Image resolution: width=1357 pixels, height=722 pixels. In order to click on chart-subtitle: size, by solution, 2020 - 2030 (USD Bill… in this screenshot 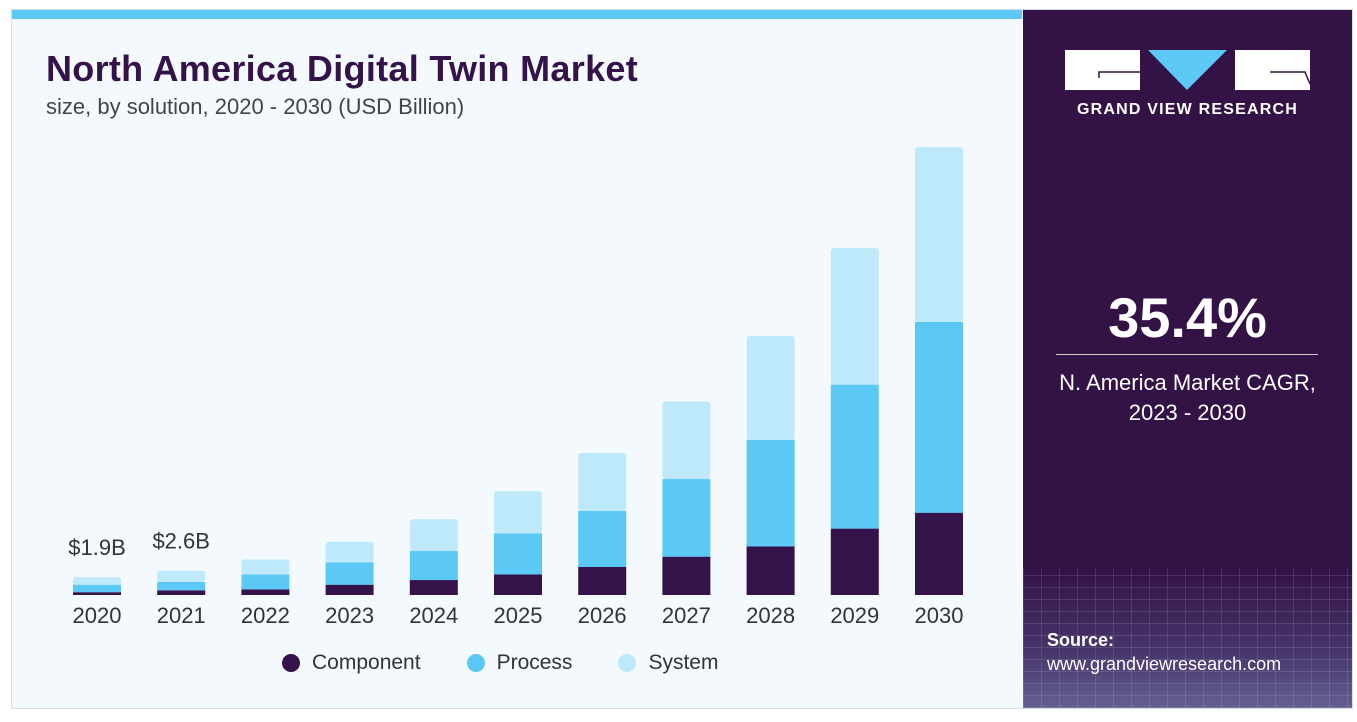, I will do `click(255, 106)`.